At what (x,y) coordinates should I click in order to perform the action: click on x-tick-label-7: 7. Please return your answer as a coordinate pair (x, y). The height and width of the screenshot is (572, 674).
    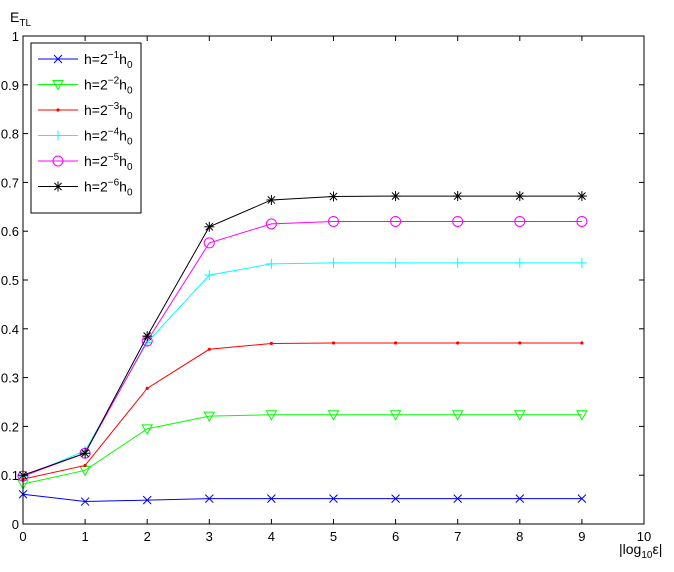
    Looking at the image, I should click on (457, 536).